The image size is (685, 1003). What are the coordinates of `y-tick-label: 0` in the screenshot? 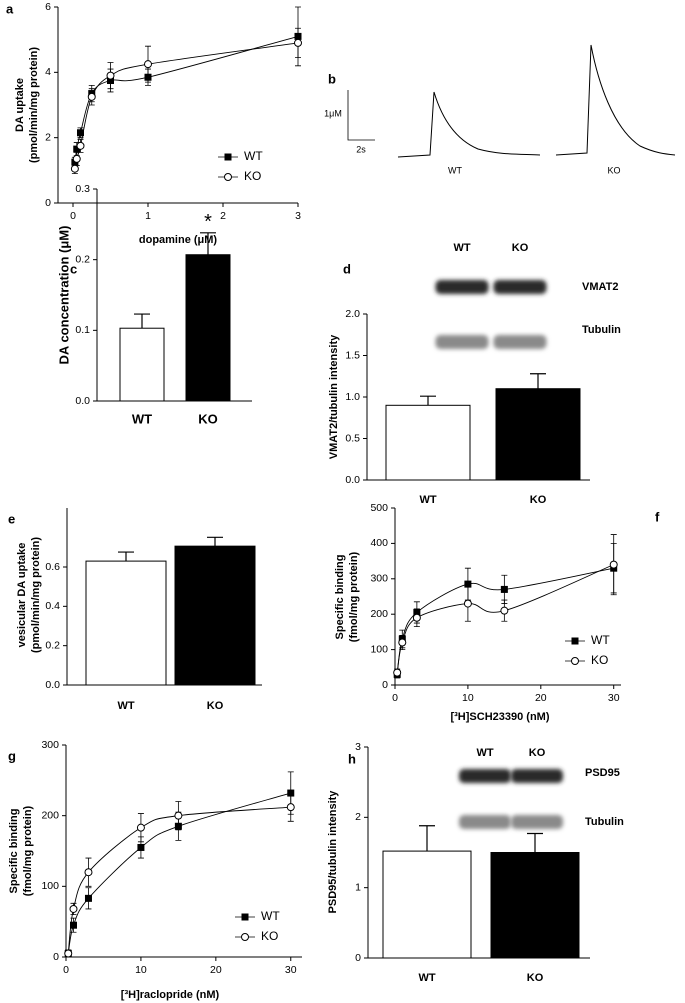 It's located at (385, 685).